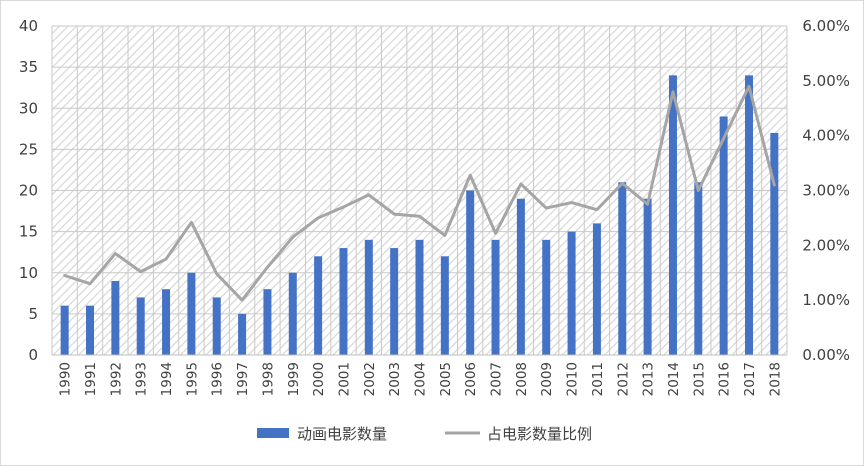 The width and height of the screenshot is (864, 466). What do you see at coordinates (826, 355) in the screenshot?
I see `right-tick-label: 0.00%` at bounding box center [826, 355].